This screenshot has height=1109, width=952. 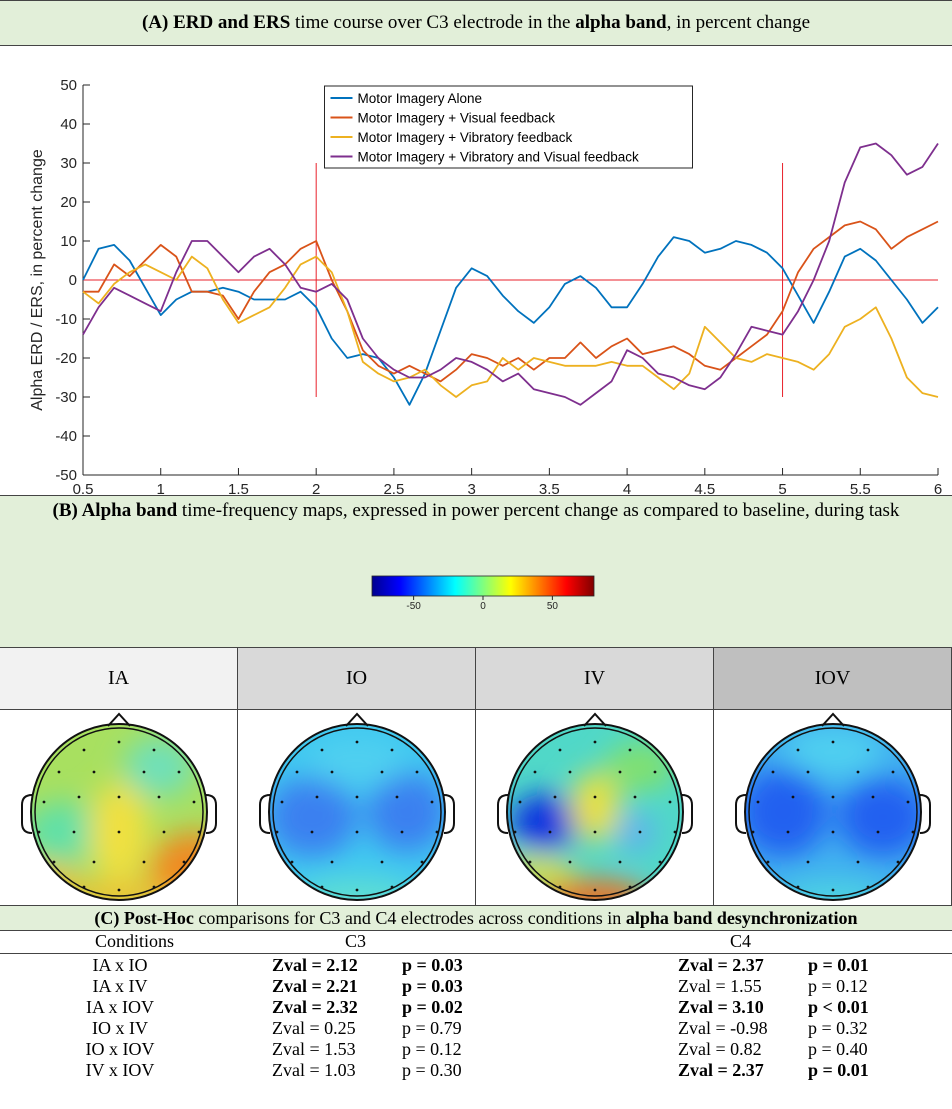 I want to click on topomap-cell, so click(x=833, y=807).